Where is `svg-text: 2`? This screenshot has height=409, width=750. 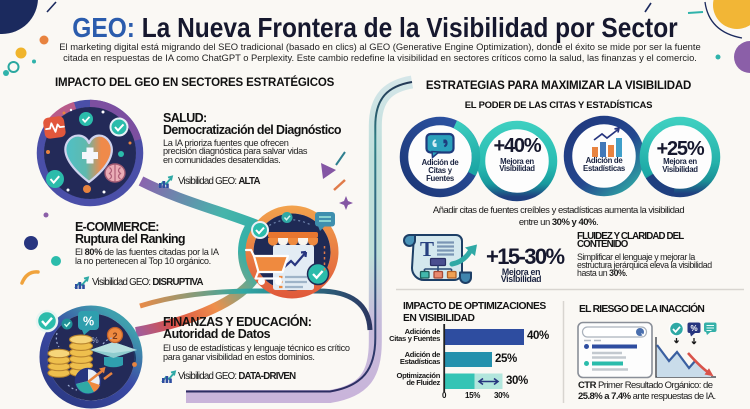 svg-text: 2 is located at coordinates (114, 336).